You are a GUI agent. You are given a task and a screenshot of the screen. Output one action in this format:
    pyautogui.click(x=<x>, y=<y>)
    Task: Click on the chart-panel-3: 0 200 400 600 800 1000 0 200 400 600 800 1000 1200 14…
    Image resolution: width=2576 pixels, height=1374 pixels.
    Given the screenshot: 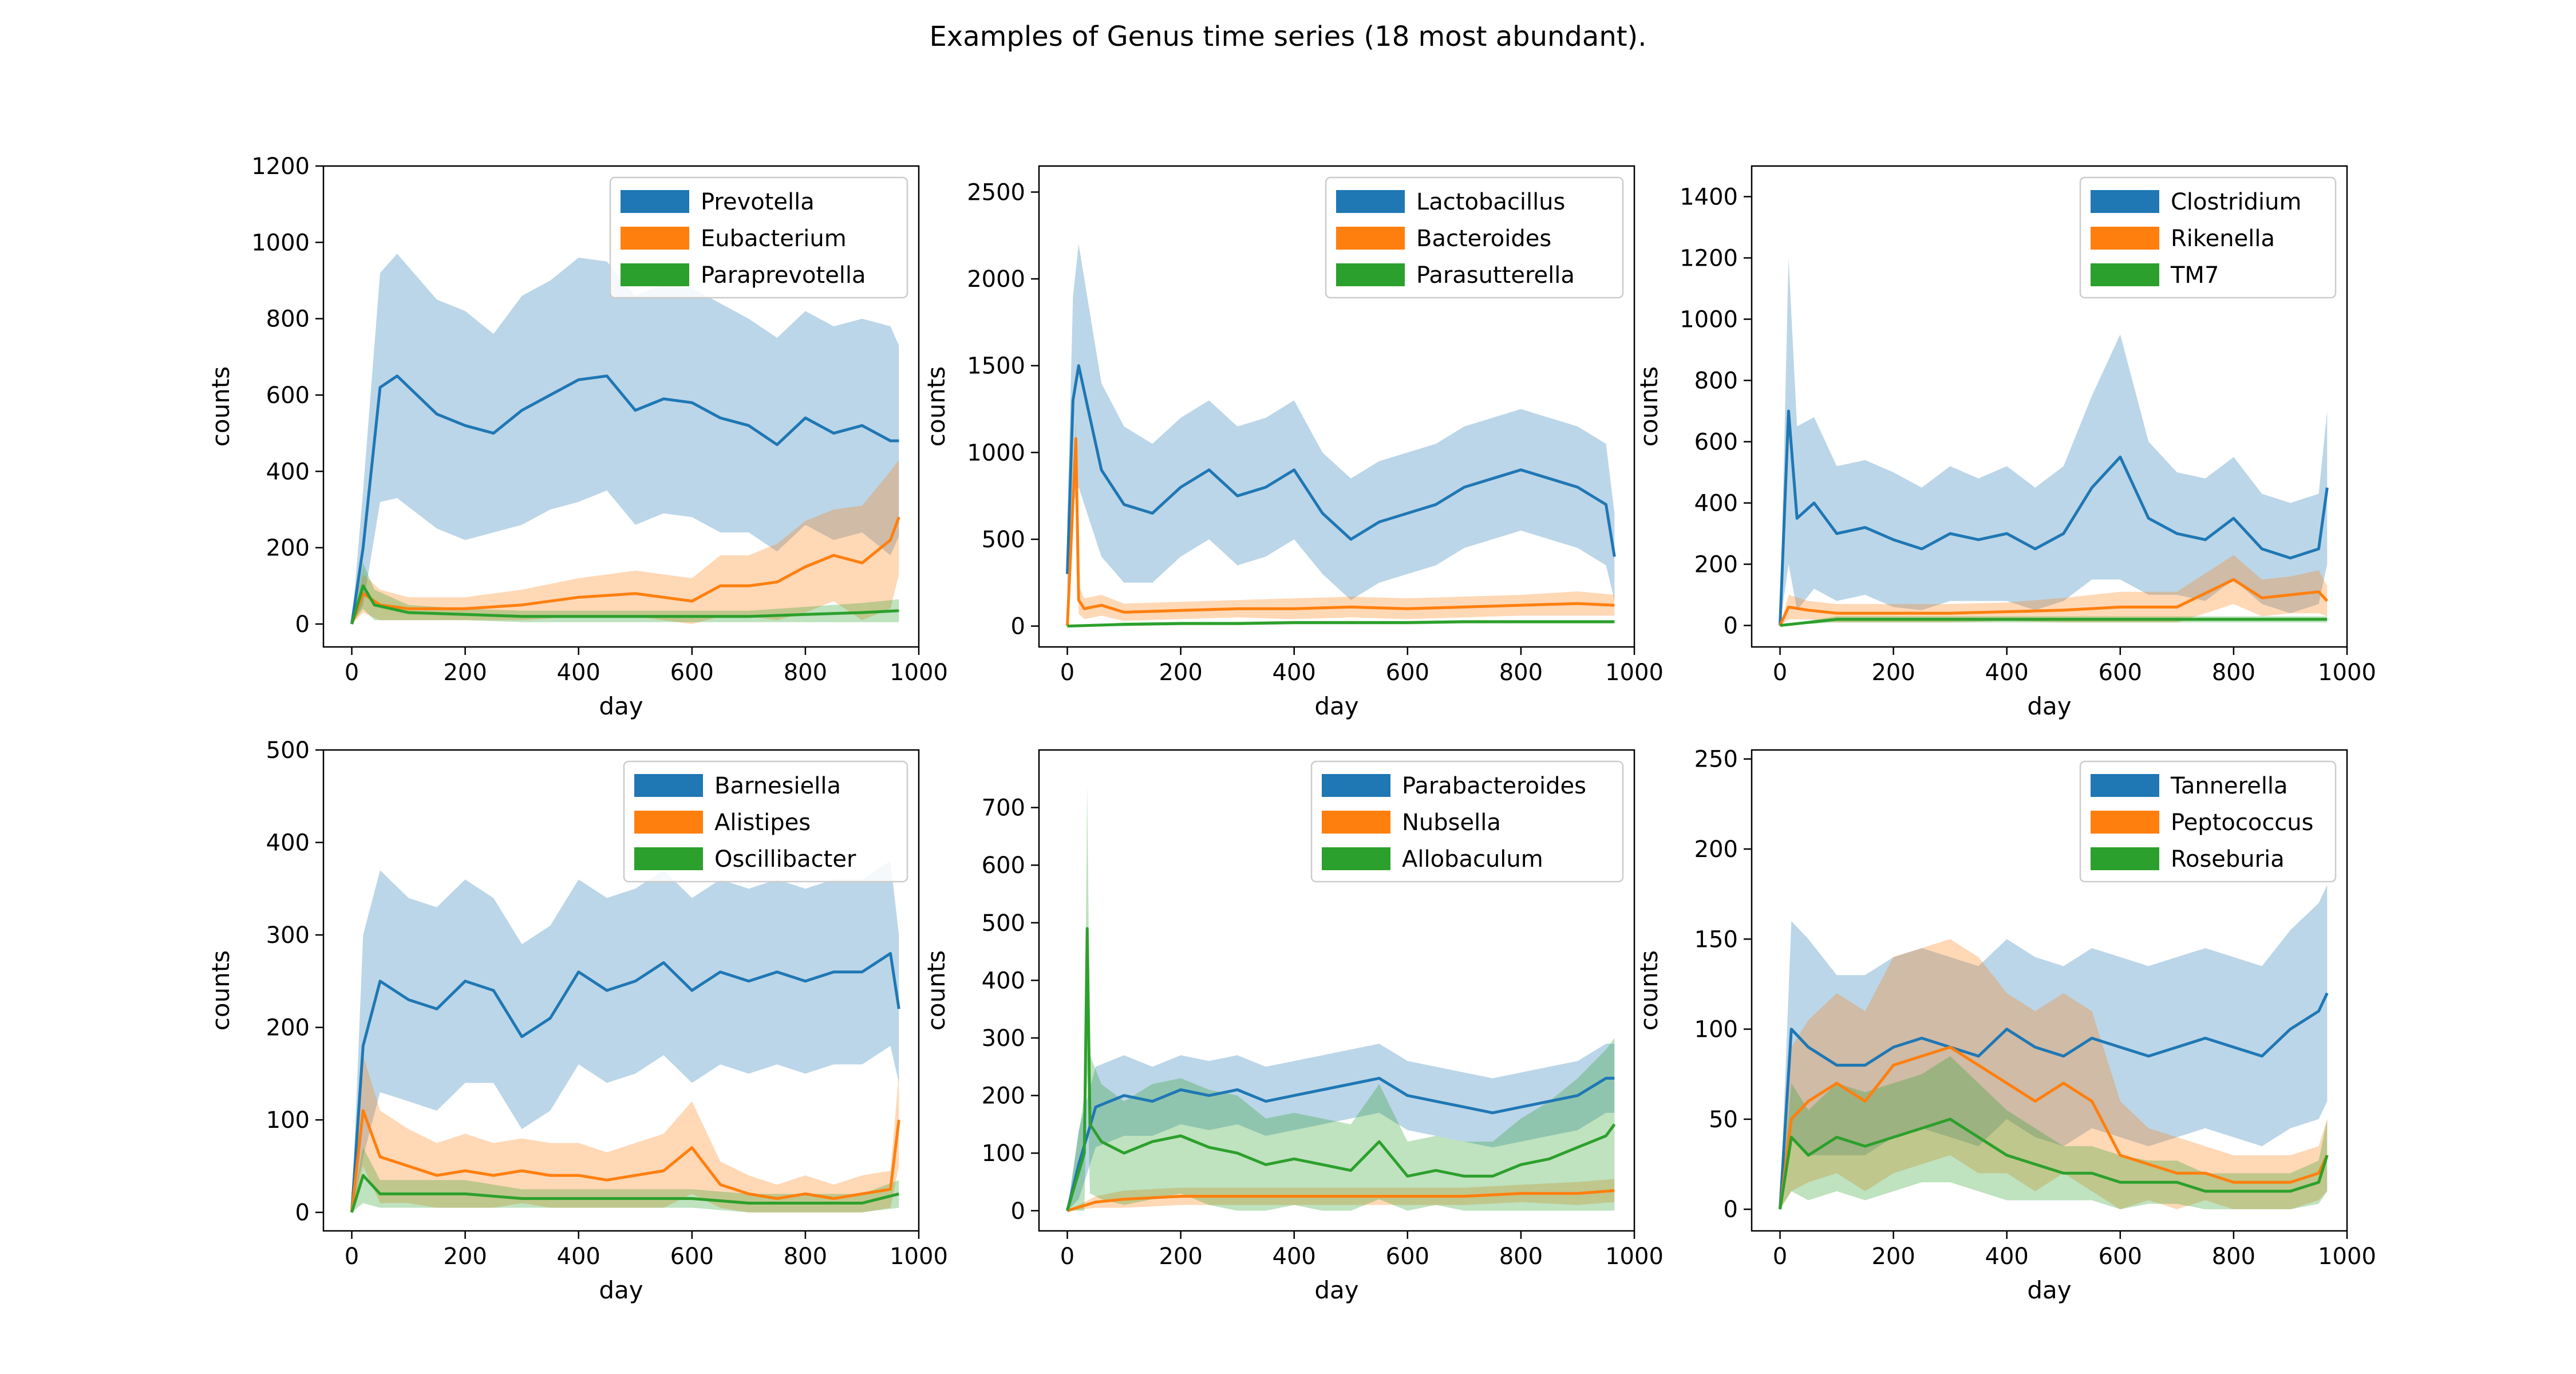 What is the action you would take?
    pyautogui.click(x=2005, y=443)
    